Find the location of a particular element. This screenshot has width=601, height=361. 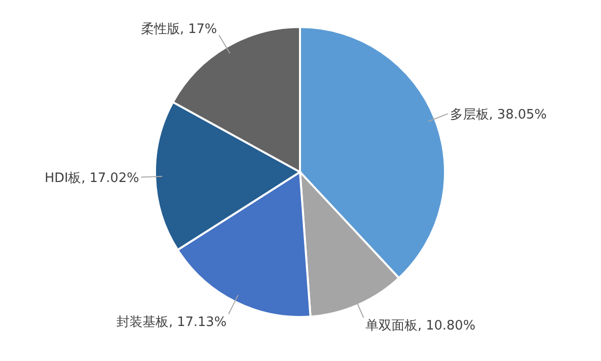

slice-label: HDI板, 17.02% is located at coordinates (92, 178).